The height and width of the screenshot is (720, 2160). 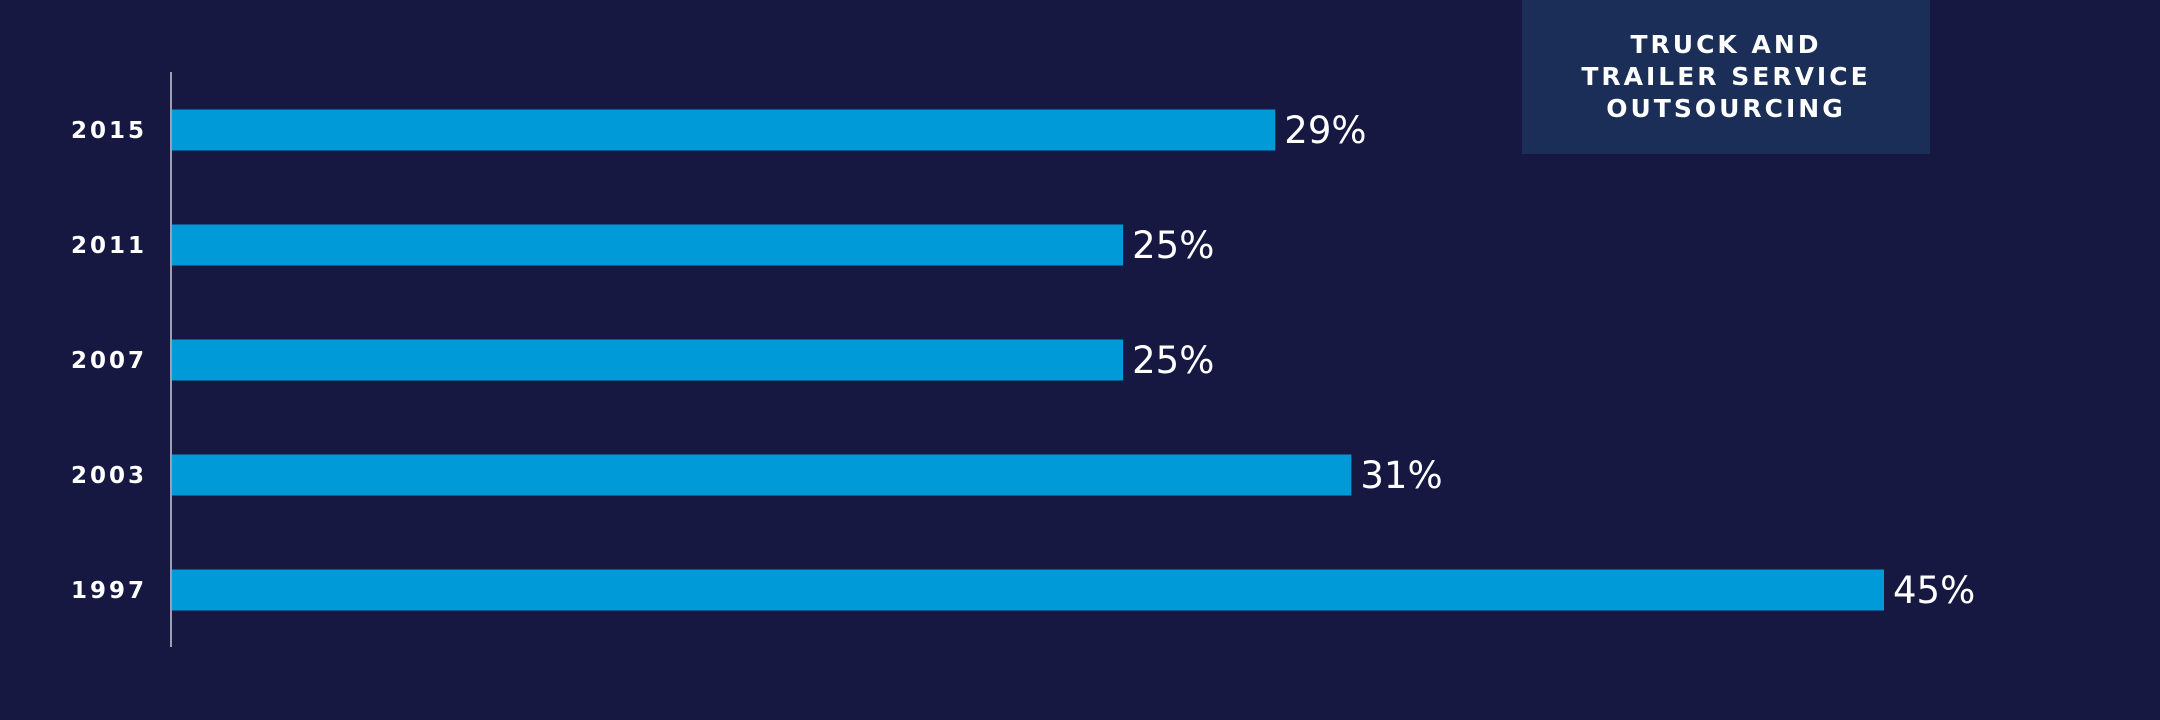 I want to click on category-label-2003: 2003, so click(x=109, y=476).